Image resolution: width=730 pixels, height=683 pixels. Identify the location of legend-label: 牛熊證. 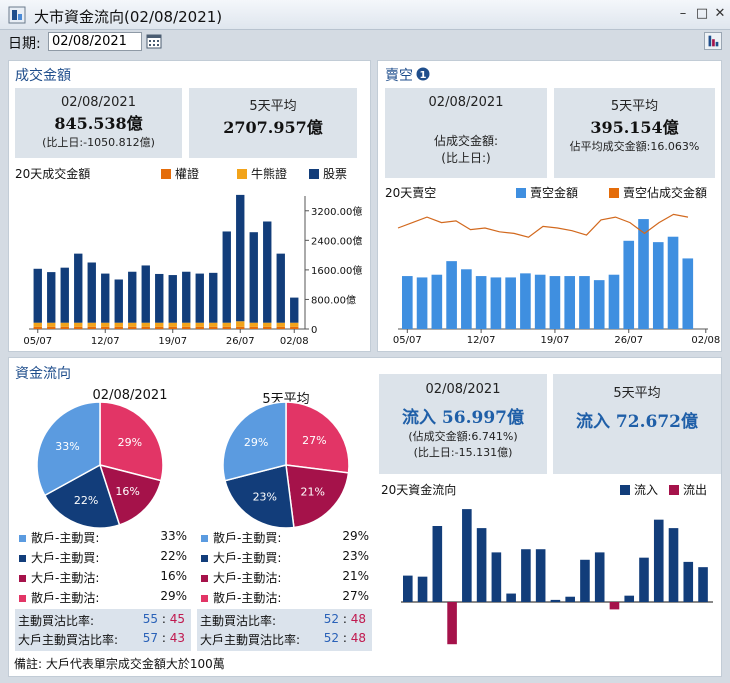
(269, 174).